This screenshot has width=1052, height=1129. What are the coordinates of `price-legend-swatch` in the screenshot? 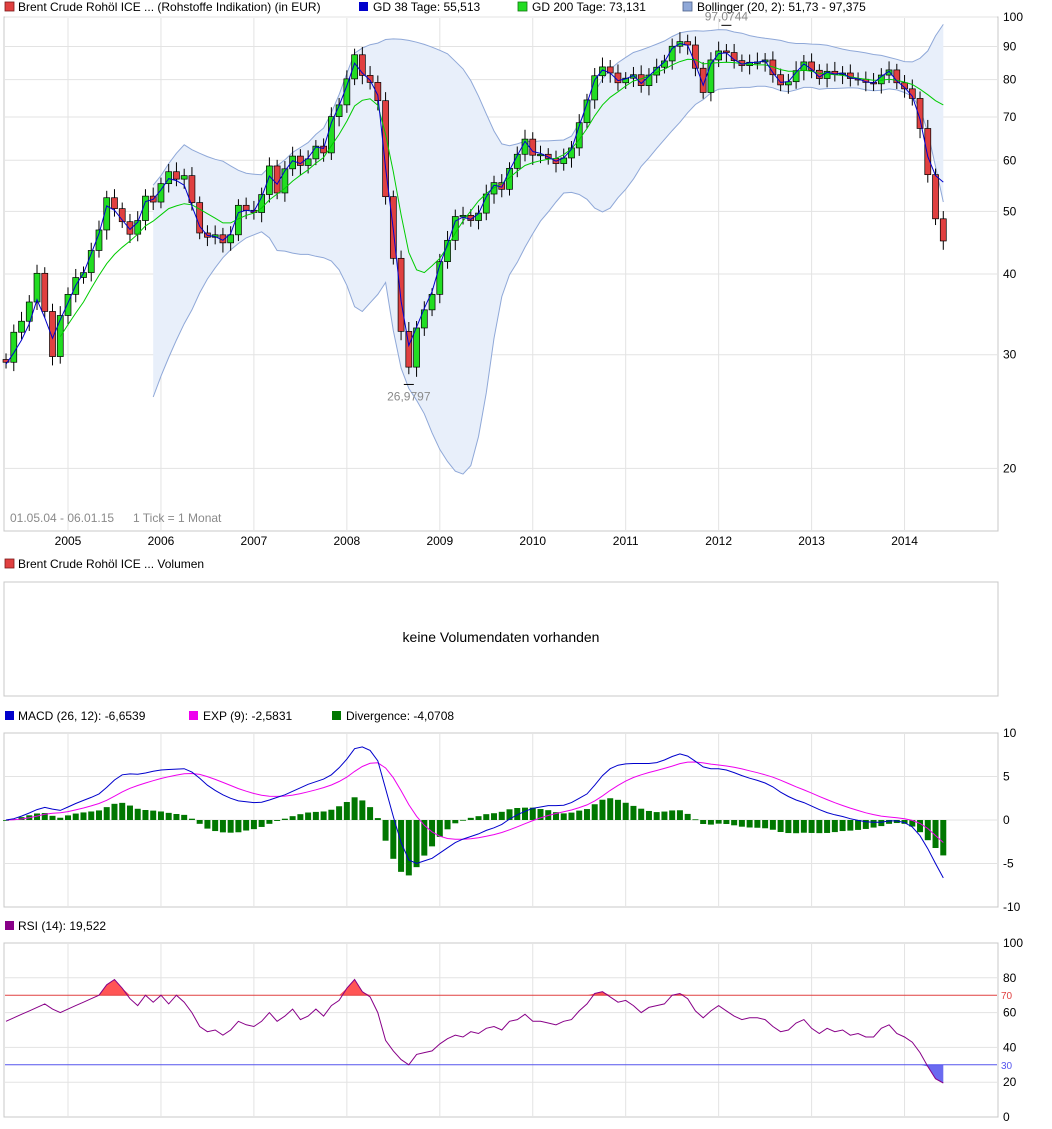 It's located at (9, 6).